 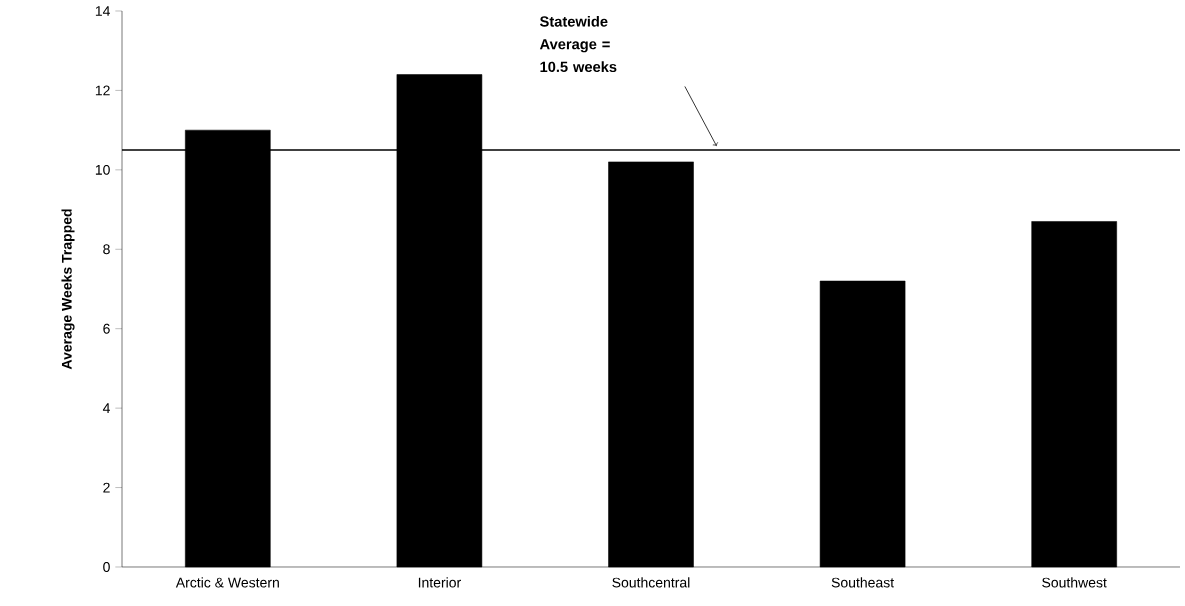 What do you see at coordinates (863, 582) in the screenshot?
I see `x-tick-label: Southeast` at bounding box center [863, 582].